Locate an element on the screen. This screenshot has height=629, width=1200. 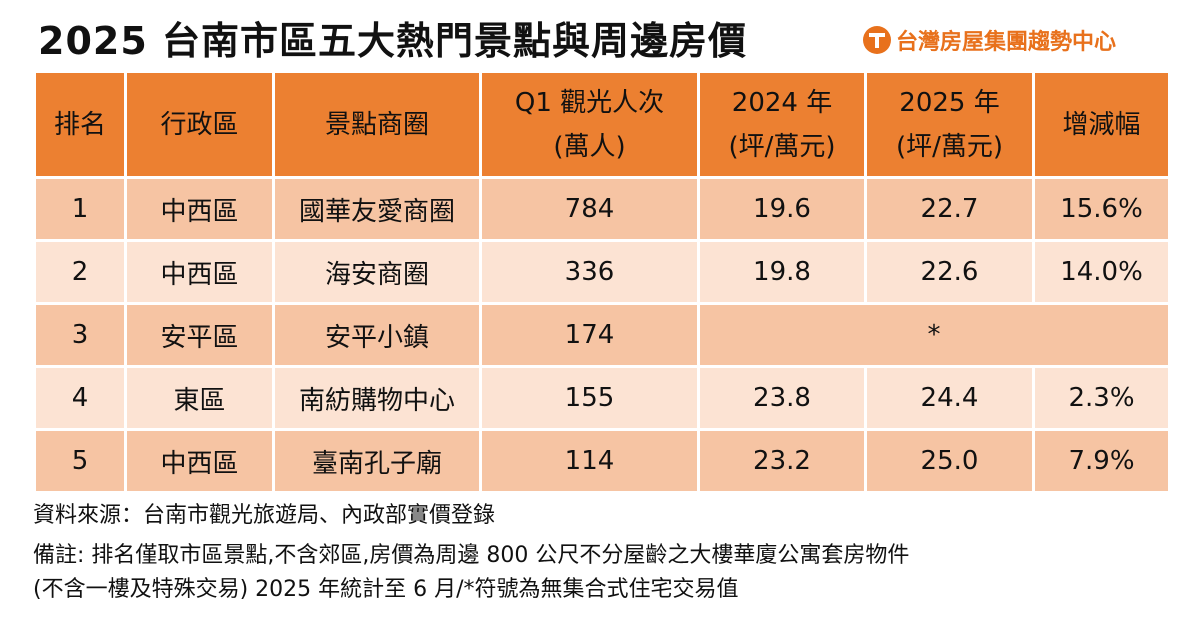
cell-change: 2.3% is located at coordinates (1101, 398).